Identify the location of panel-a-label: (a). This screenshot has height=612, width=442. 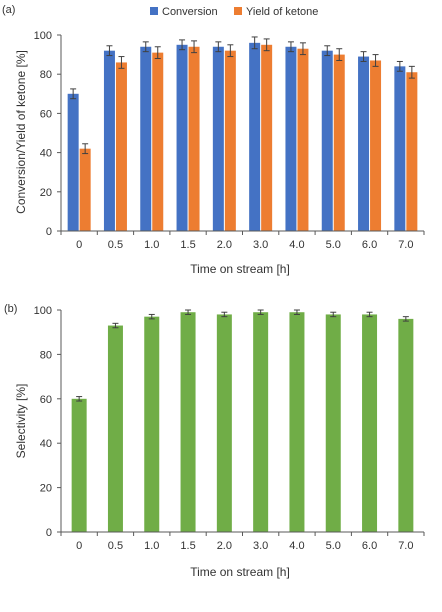
(8, 10).